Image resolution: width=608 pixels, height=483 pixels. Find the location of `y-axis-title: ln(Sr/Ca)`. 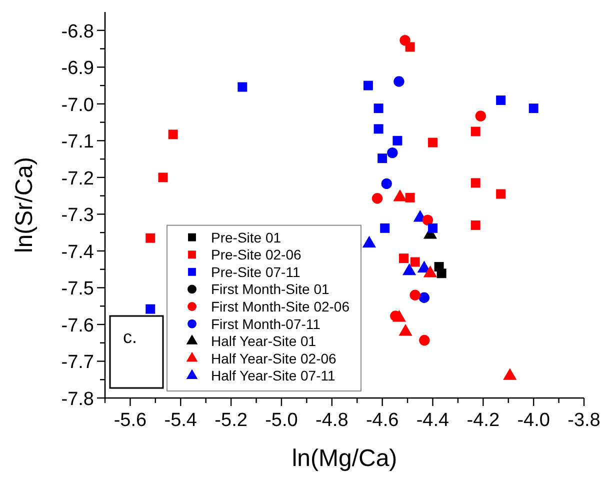

y-axis-title: ln(Sr/Ca) is located at coordinates (24, 205).